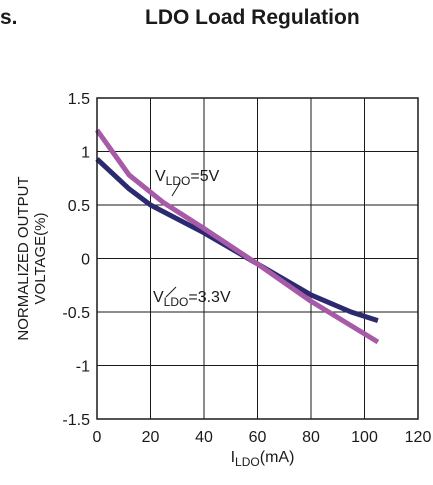  Describe the element at coordinates (9, 17) in the screenshot. I see `cropped-title-fragment: s.` at that location.